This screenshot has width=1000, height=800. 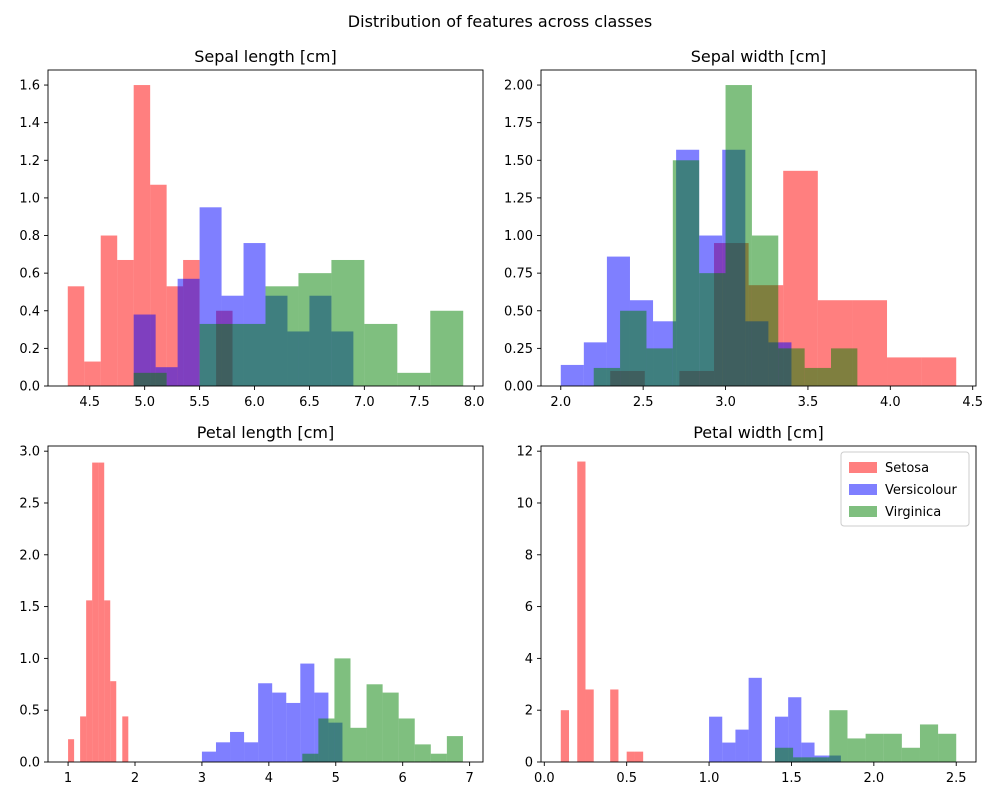 I want to click on y-tick-label: 1.4, so click(x=29, y=123).